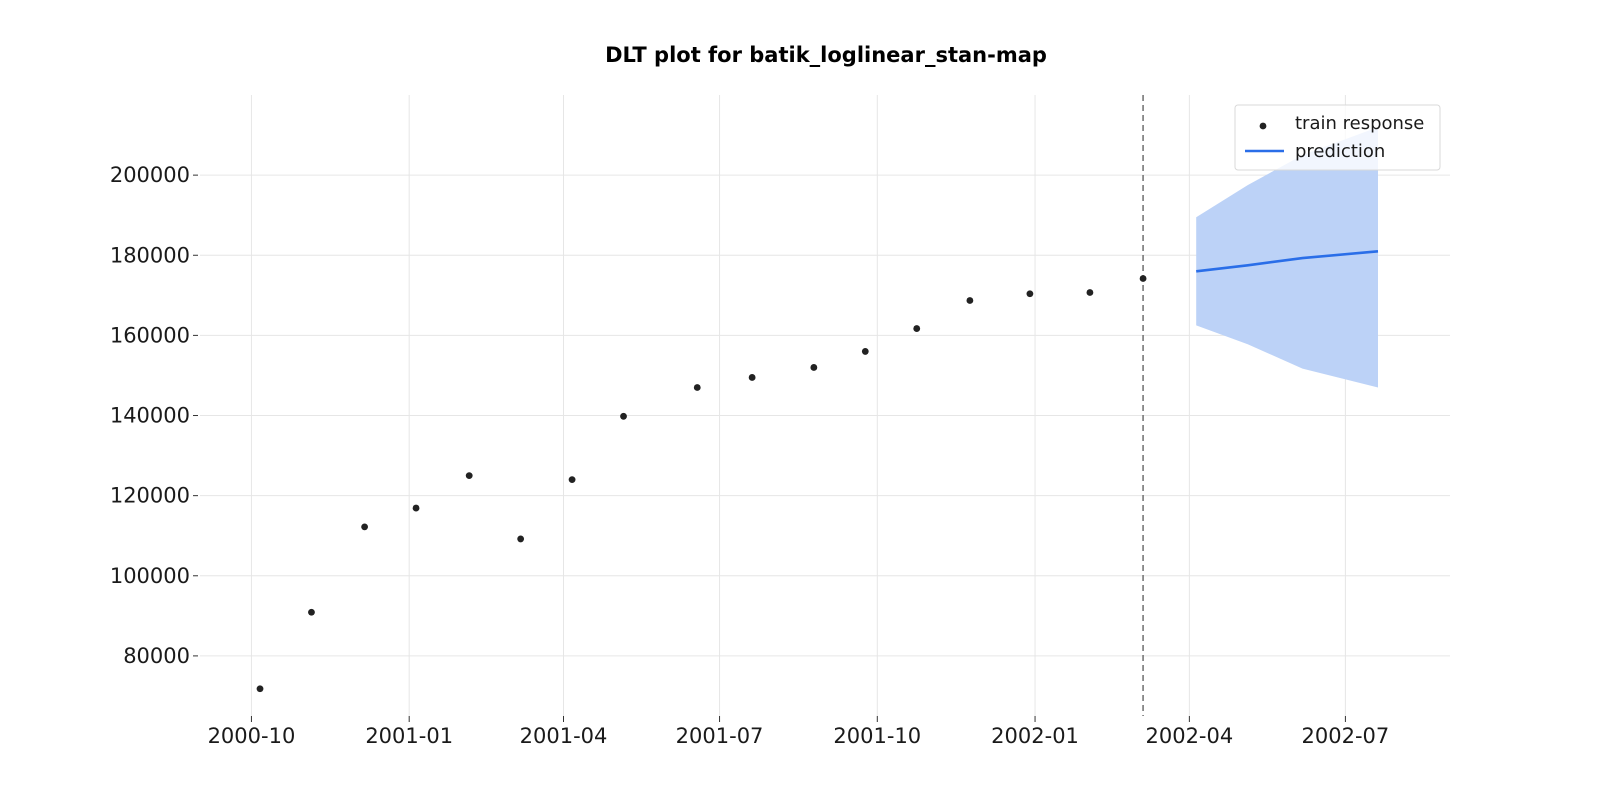  Describe the element at coordinates (252, 736) in the screenshot. I see `x-tick-label: 2000-10` at that location.